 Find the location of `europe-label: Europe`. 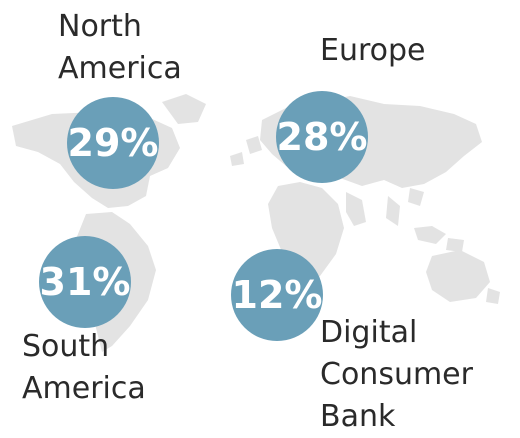

europe-label: Europe is located at coordinates (373, 50).